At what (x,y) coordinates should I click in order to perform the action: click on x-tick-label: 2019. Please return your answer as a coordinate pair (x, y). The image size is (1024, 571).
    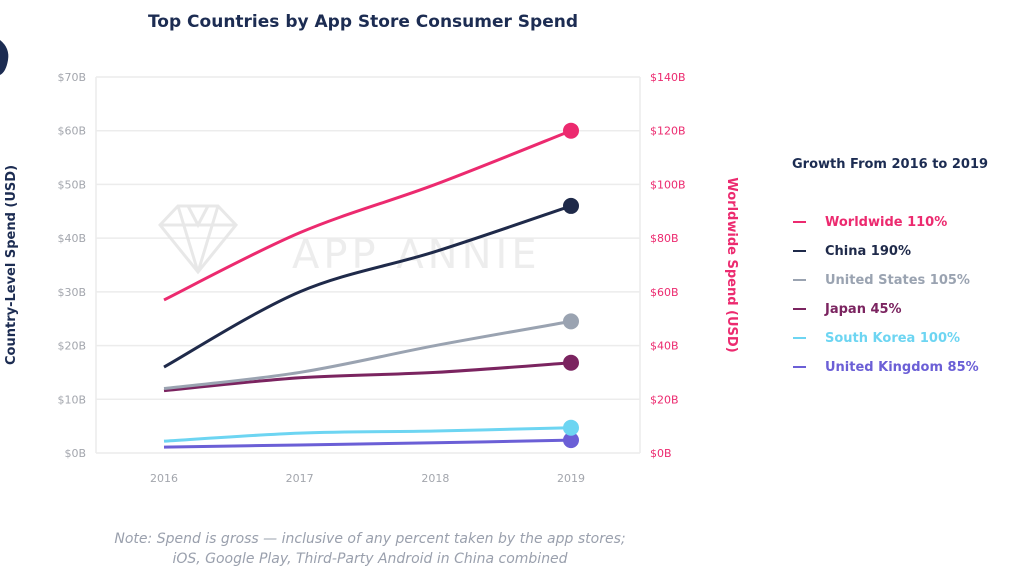
    Looking at the image, I should click on (571, 478).